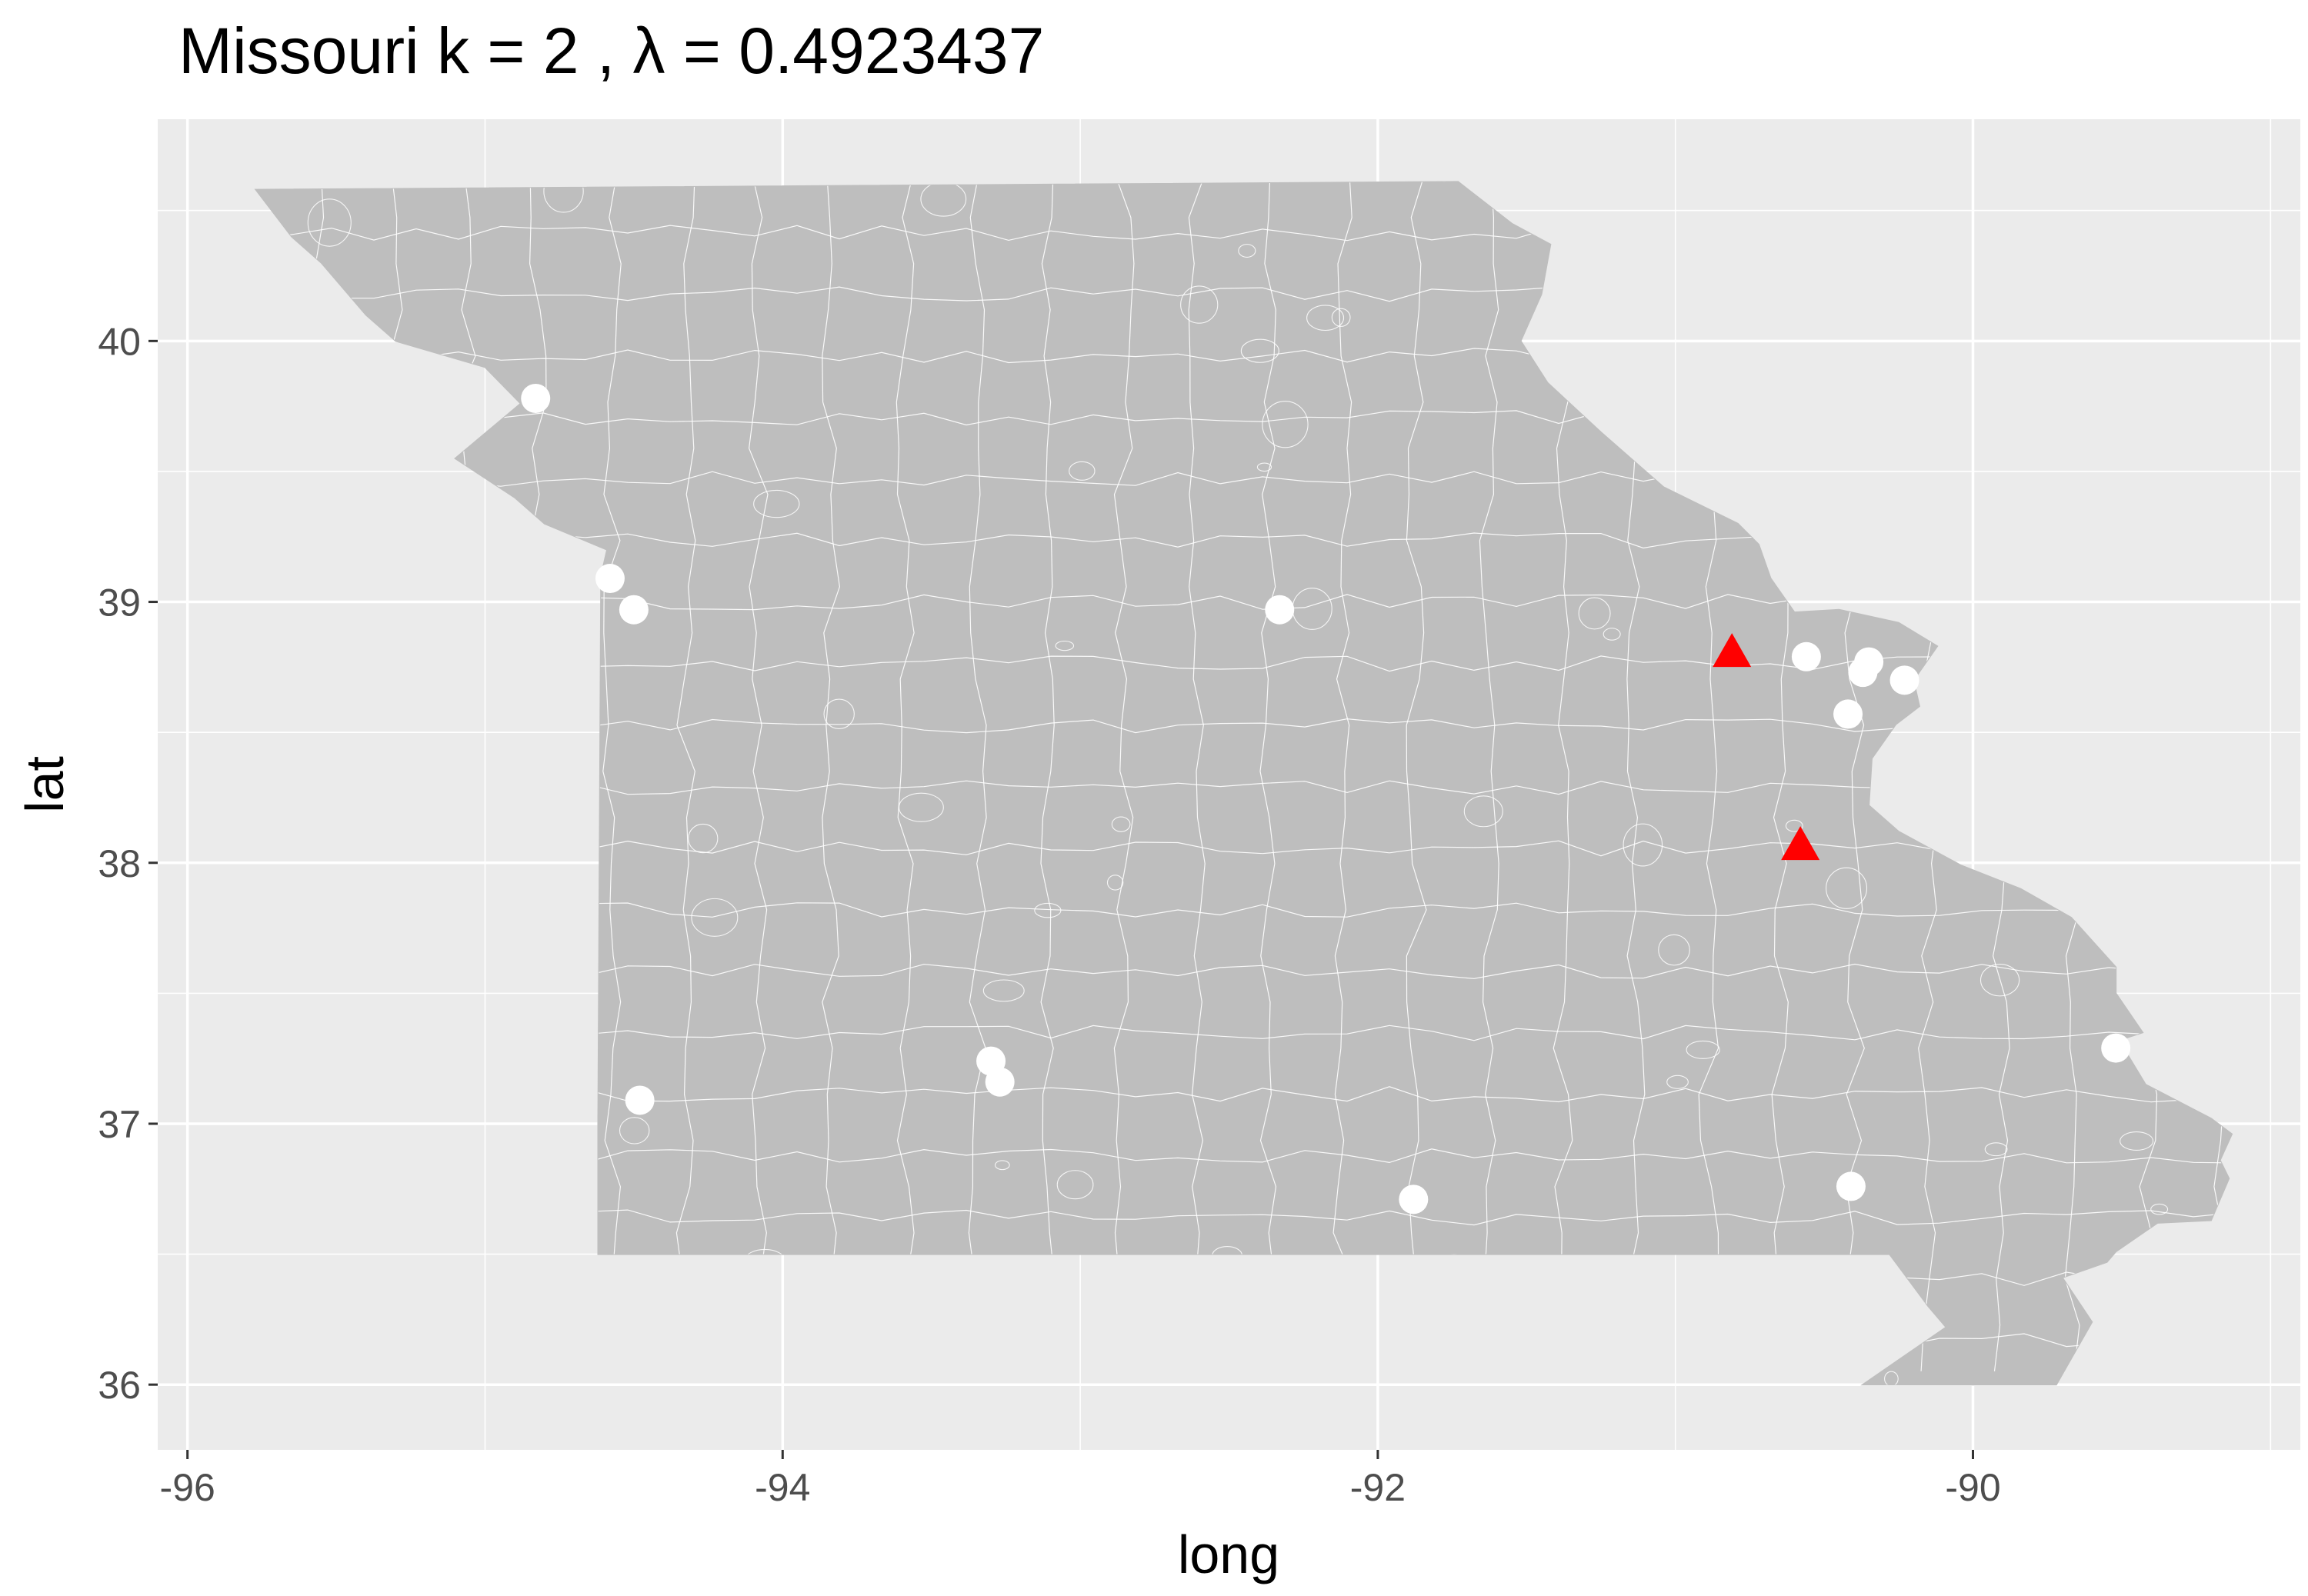  Describe the element at coordinates (119, 863) in the screenshot. I see `y-tick-label: 38` at that location.